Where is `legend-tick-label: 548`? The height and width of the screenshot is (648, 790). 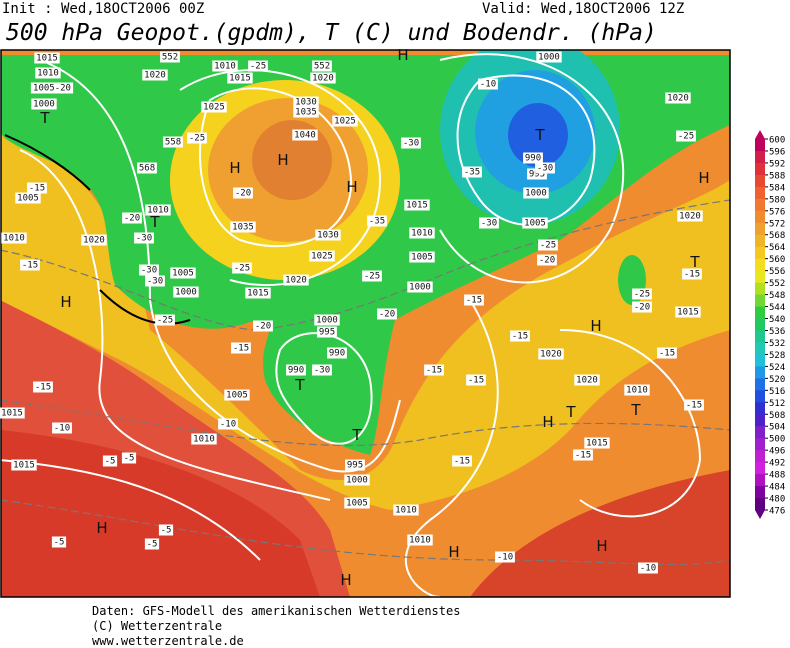
legend-tick-label: 548 is located at coordinates (777, 296).